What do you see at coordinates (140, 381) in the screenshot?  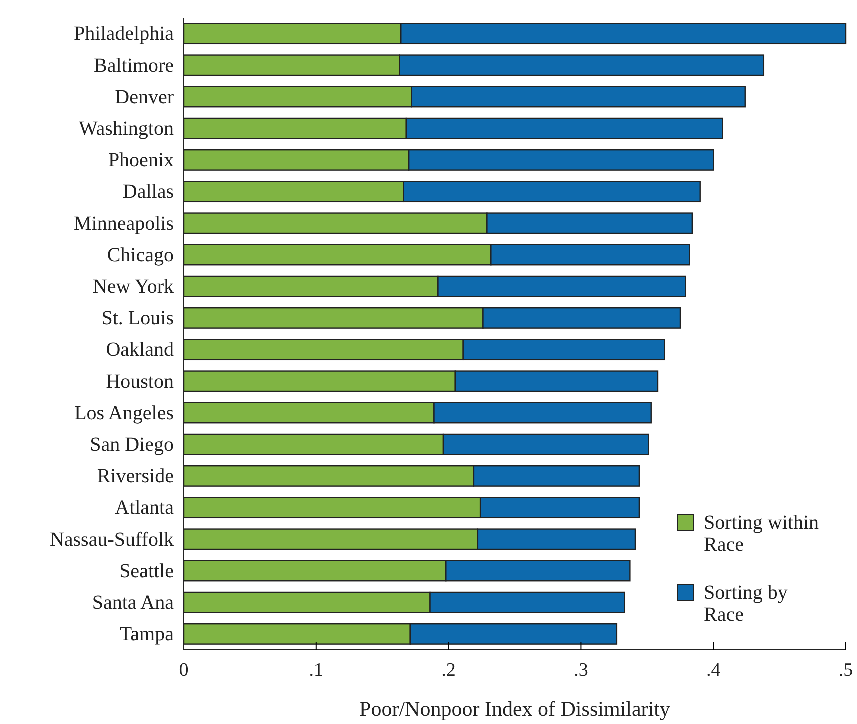 I see `y-tick-label: Houston` at bounding box center [140, 381].